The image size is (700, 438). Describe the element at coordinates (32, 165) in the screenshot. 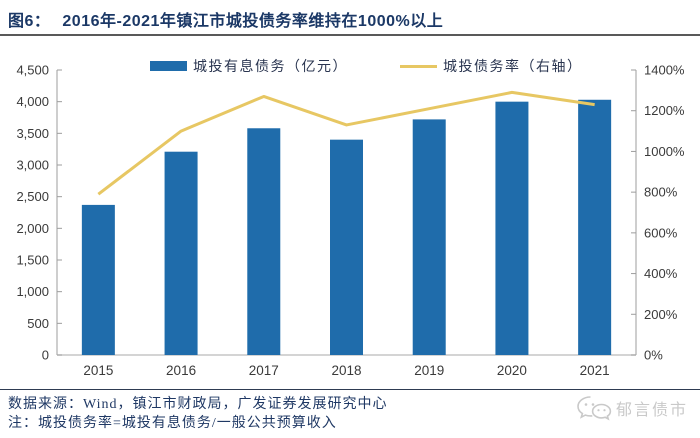

I see `left-axis-tick-label: 3,000` at that location.